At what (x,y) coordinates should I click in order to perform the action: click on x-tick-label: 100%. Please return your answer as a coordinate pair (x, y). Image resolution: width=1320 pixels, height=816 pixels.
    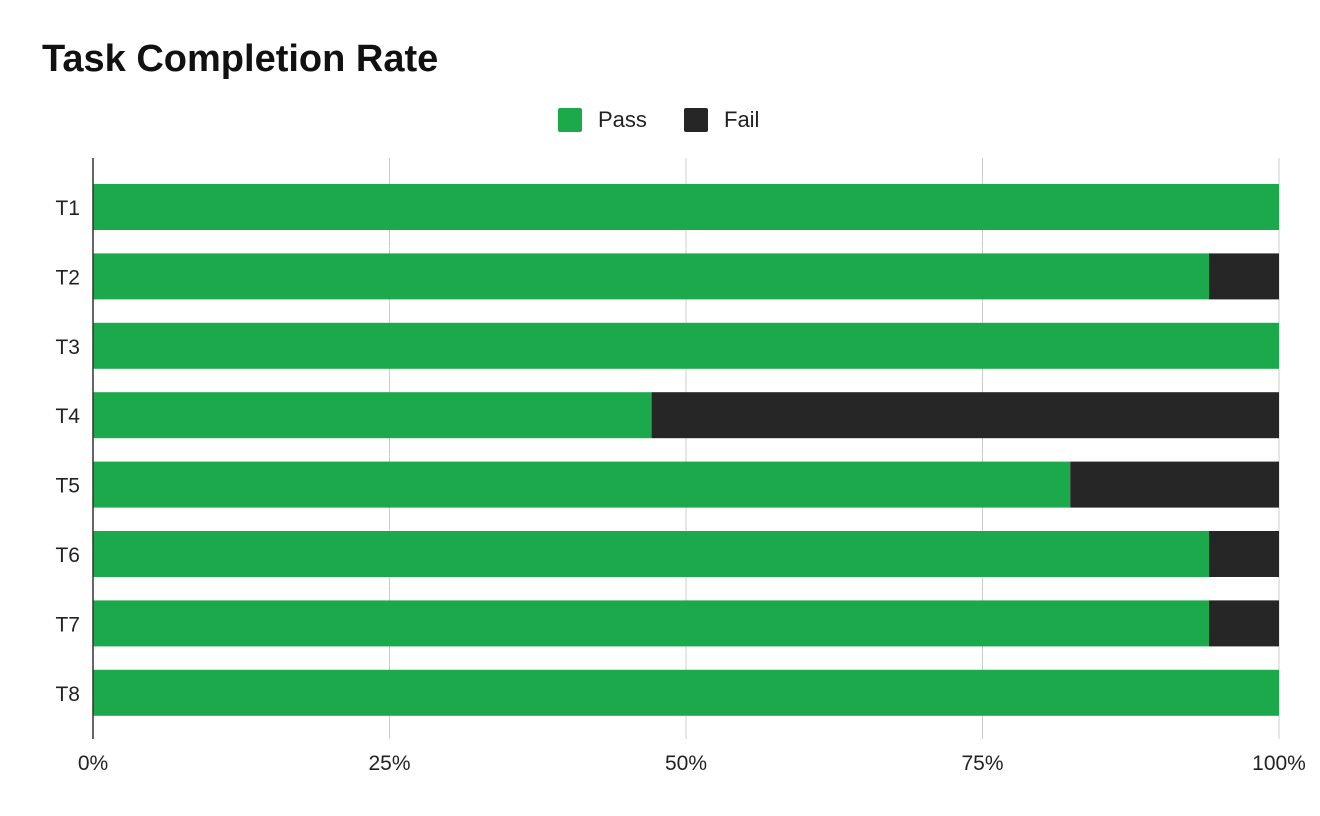
    Looking at the image, I should click on (1279, 763).